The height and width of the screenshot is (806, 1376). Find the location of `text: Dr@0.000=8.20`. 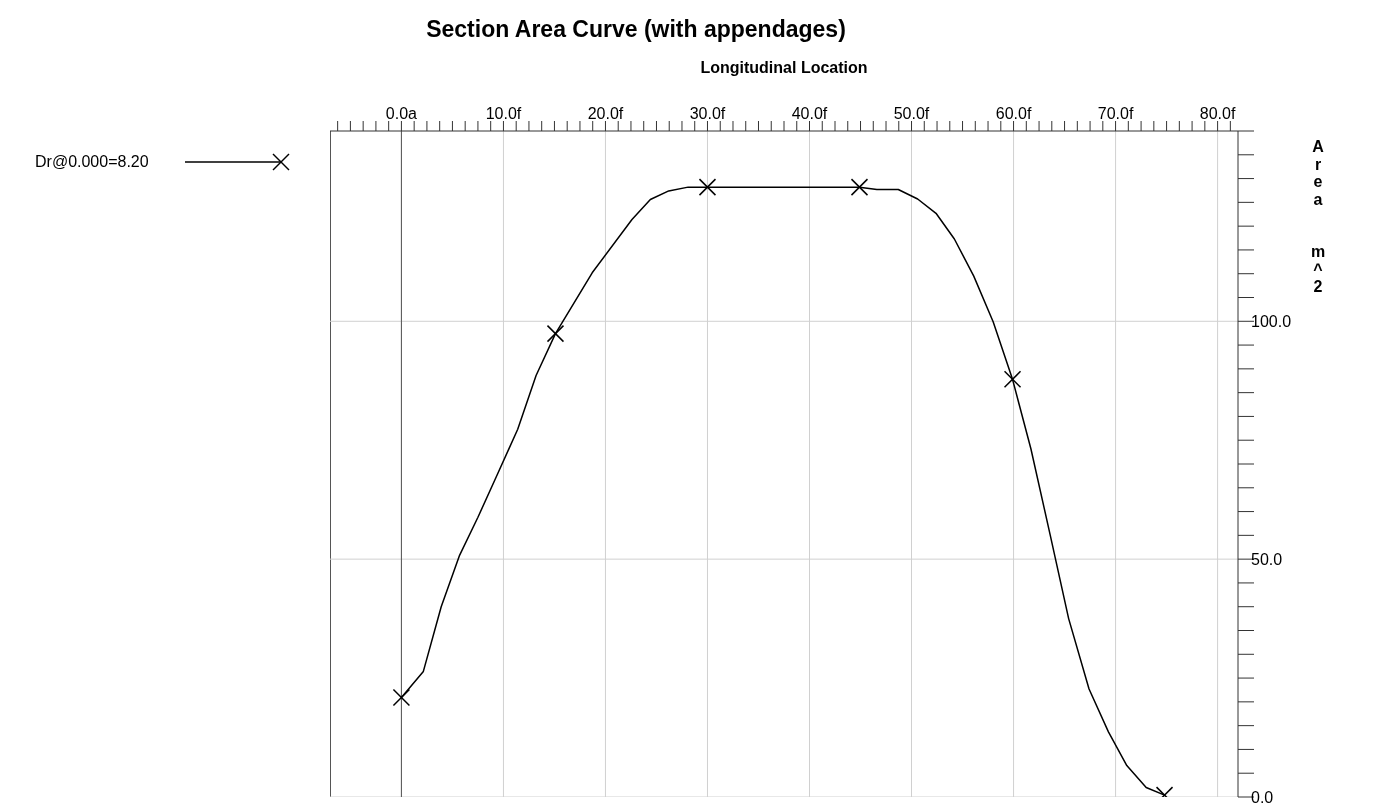

text: Dr@0.000=8.20 is located at coordinates (92, 162).